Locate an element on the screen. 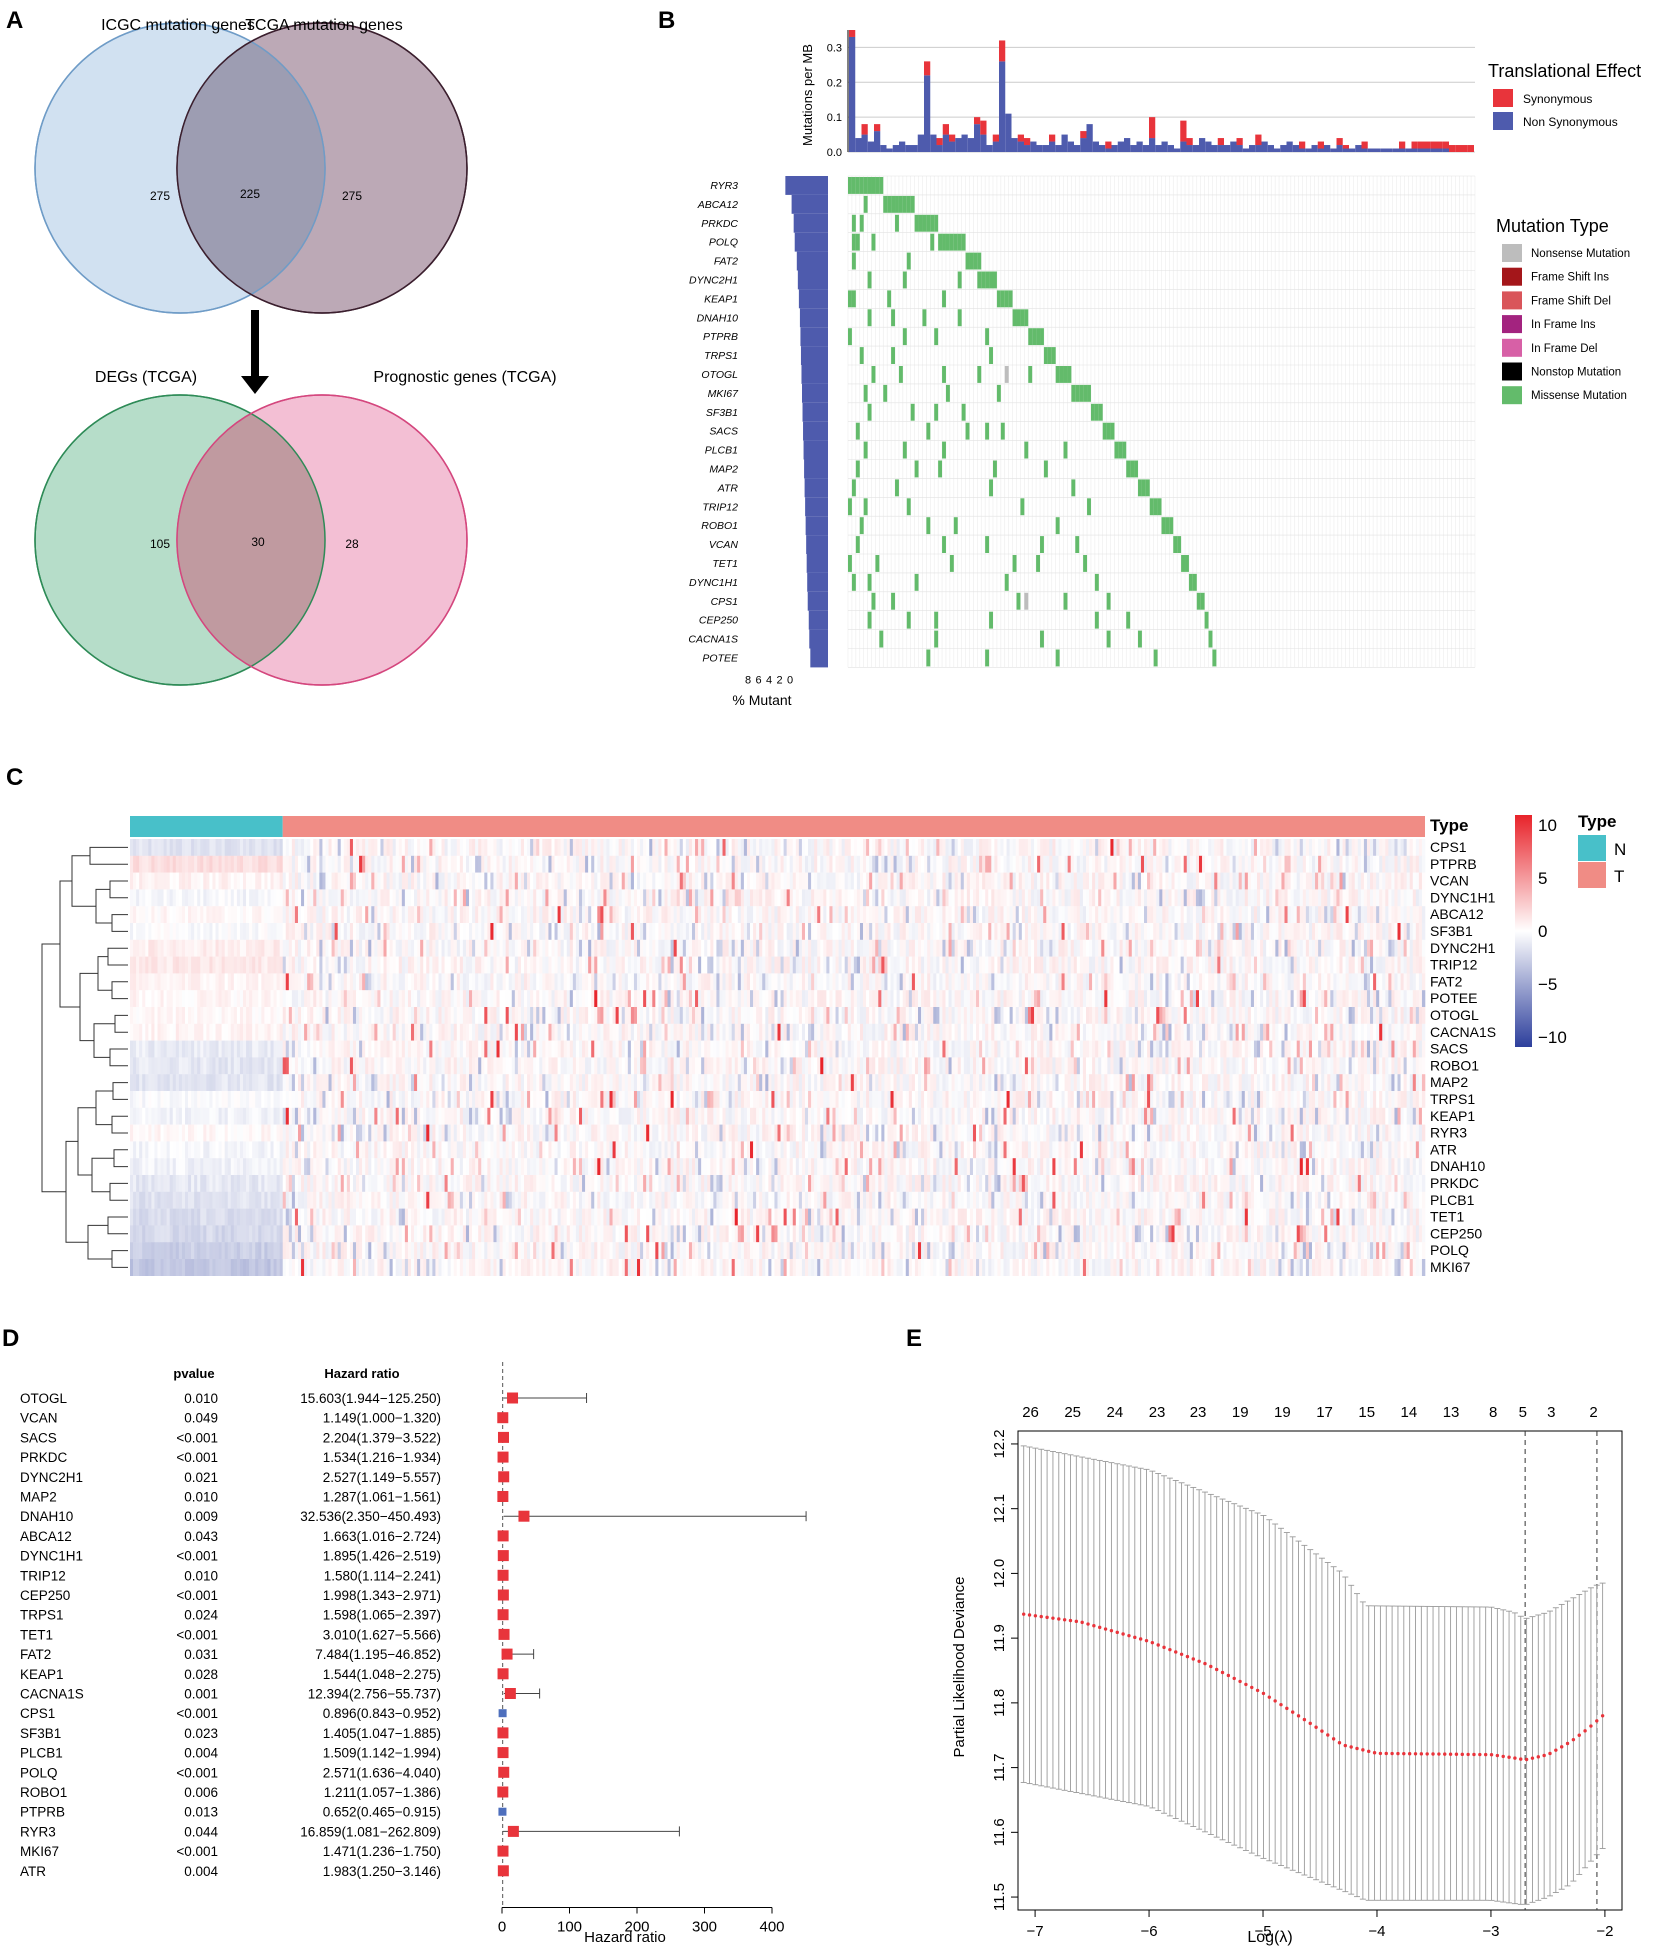  pct-mutant-bar is located at coordinates (814, 374).